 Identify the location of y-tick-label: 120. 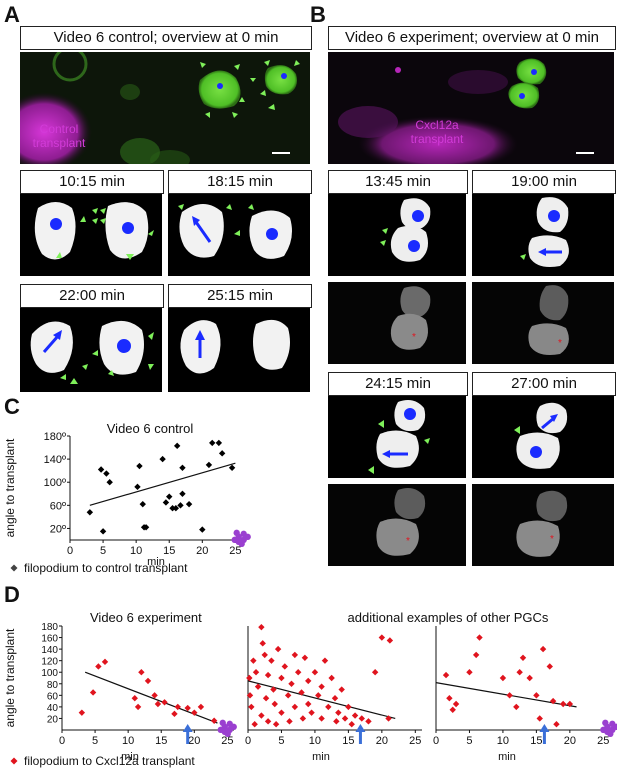
(49, 662).